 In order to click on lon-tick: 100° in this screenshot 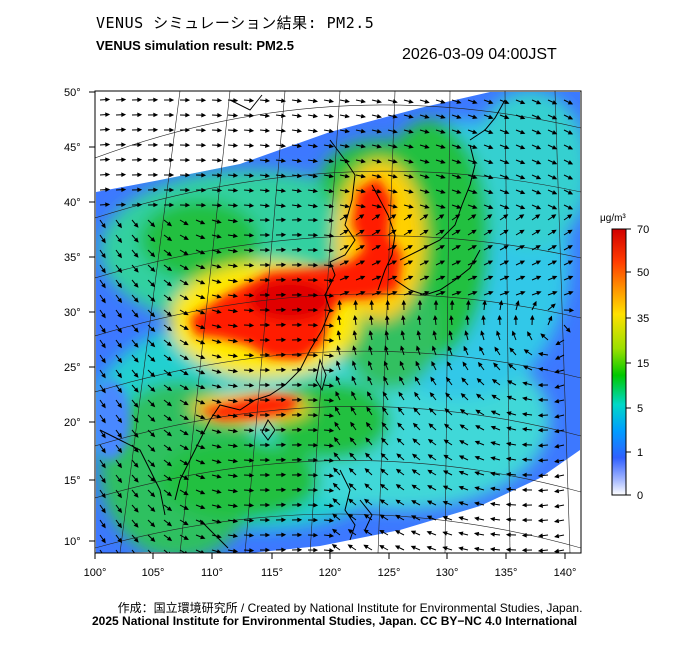, I will do `click(95, 573)`.